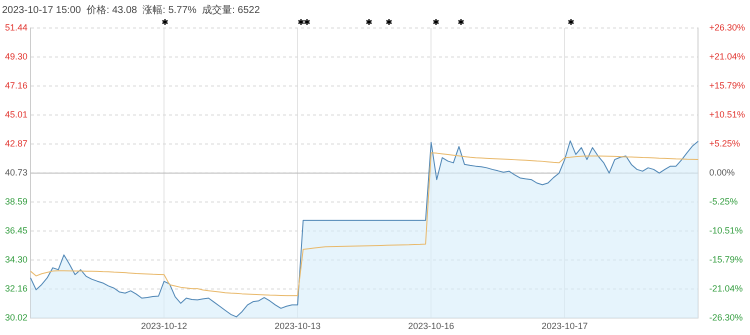  What do you see at coordinates (724, 143) in the screenshot?
I see `y2-tick-label: +5.25%` at bounding box center [724, 143].